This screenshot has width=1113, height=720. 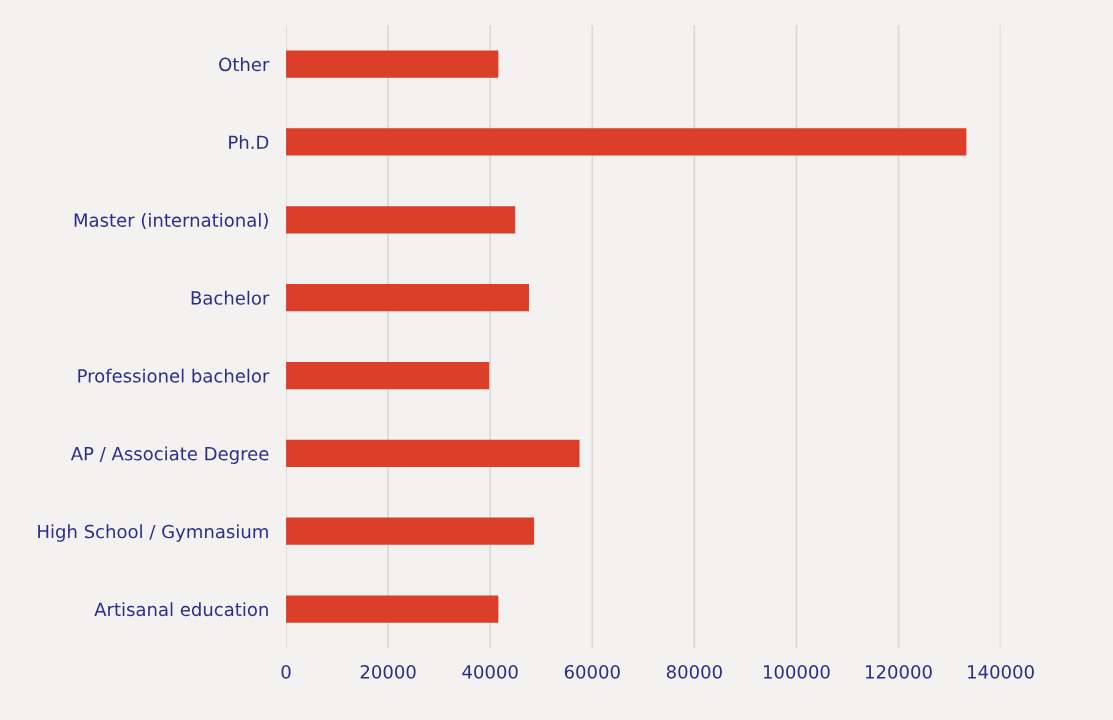 I want to click on x-tick-label: 140000, so click(x=1001, y=671).